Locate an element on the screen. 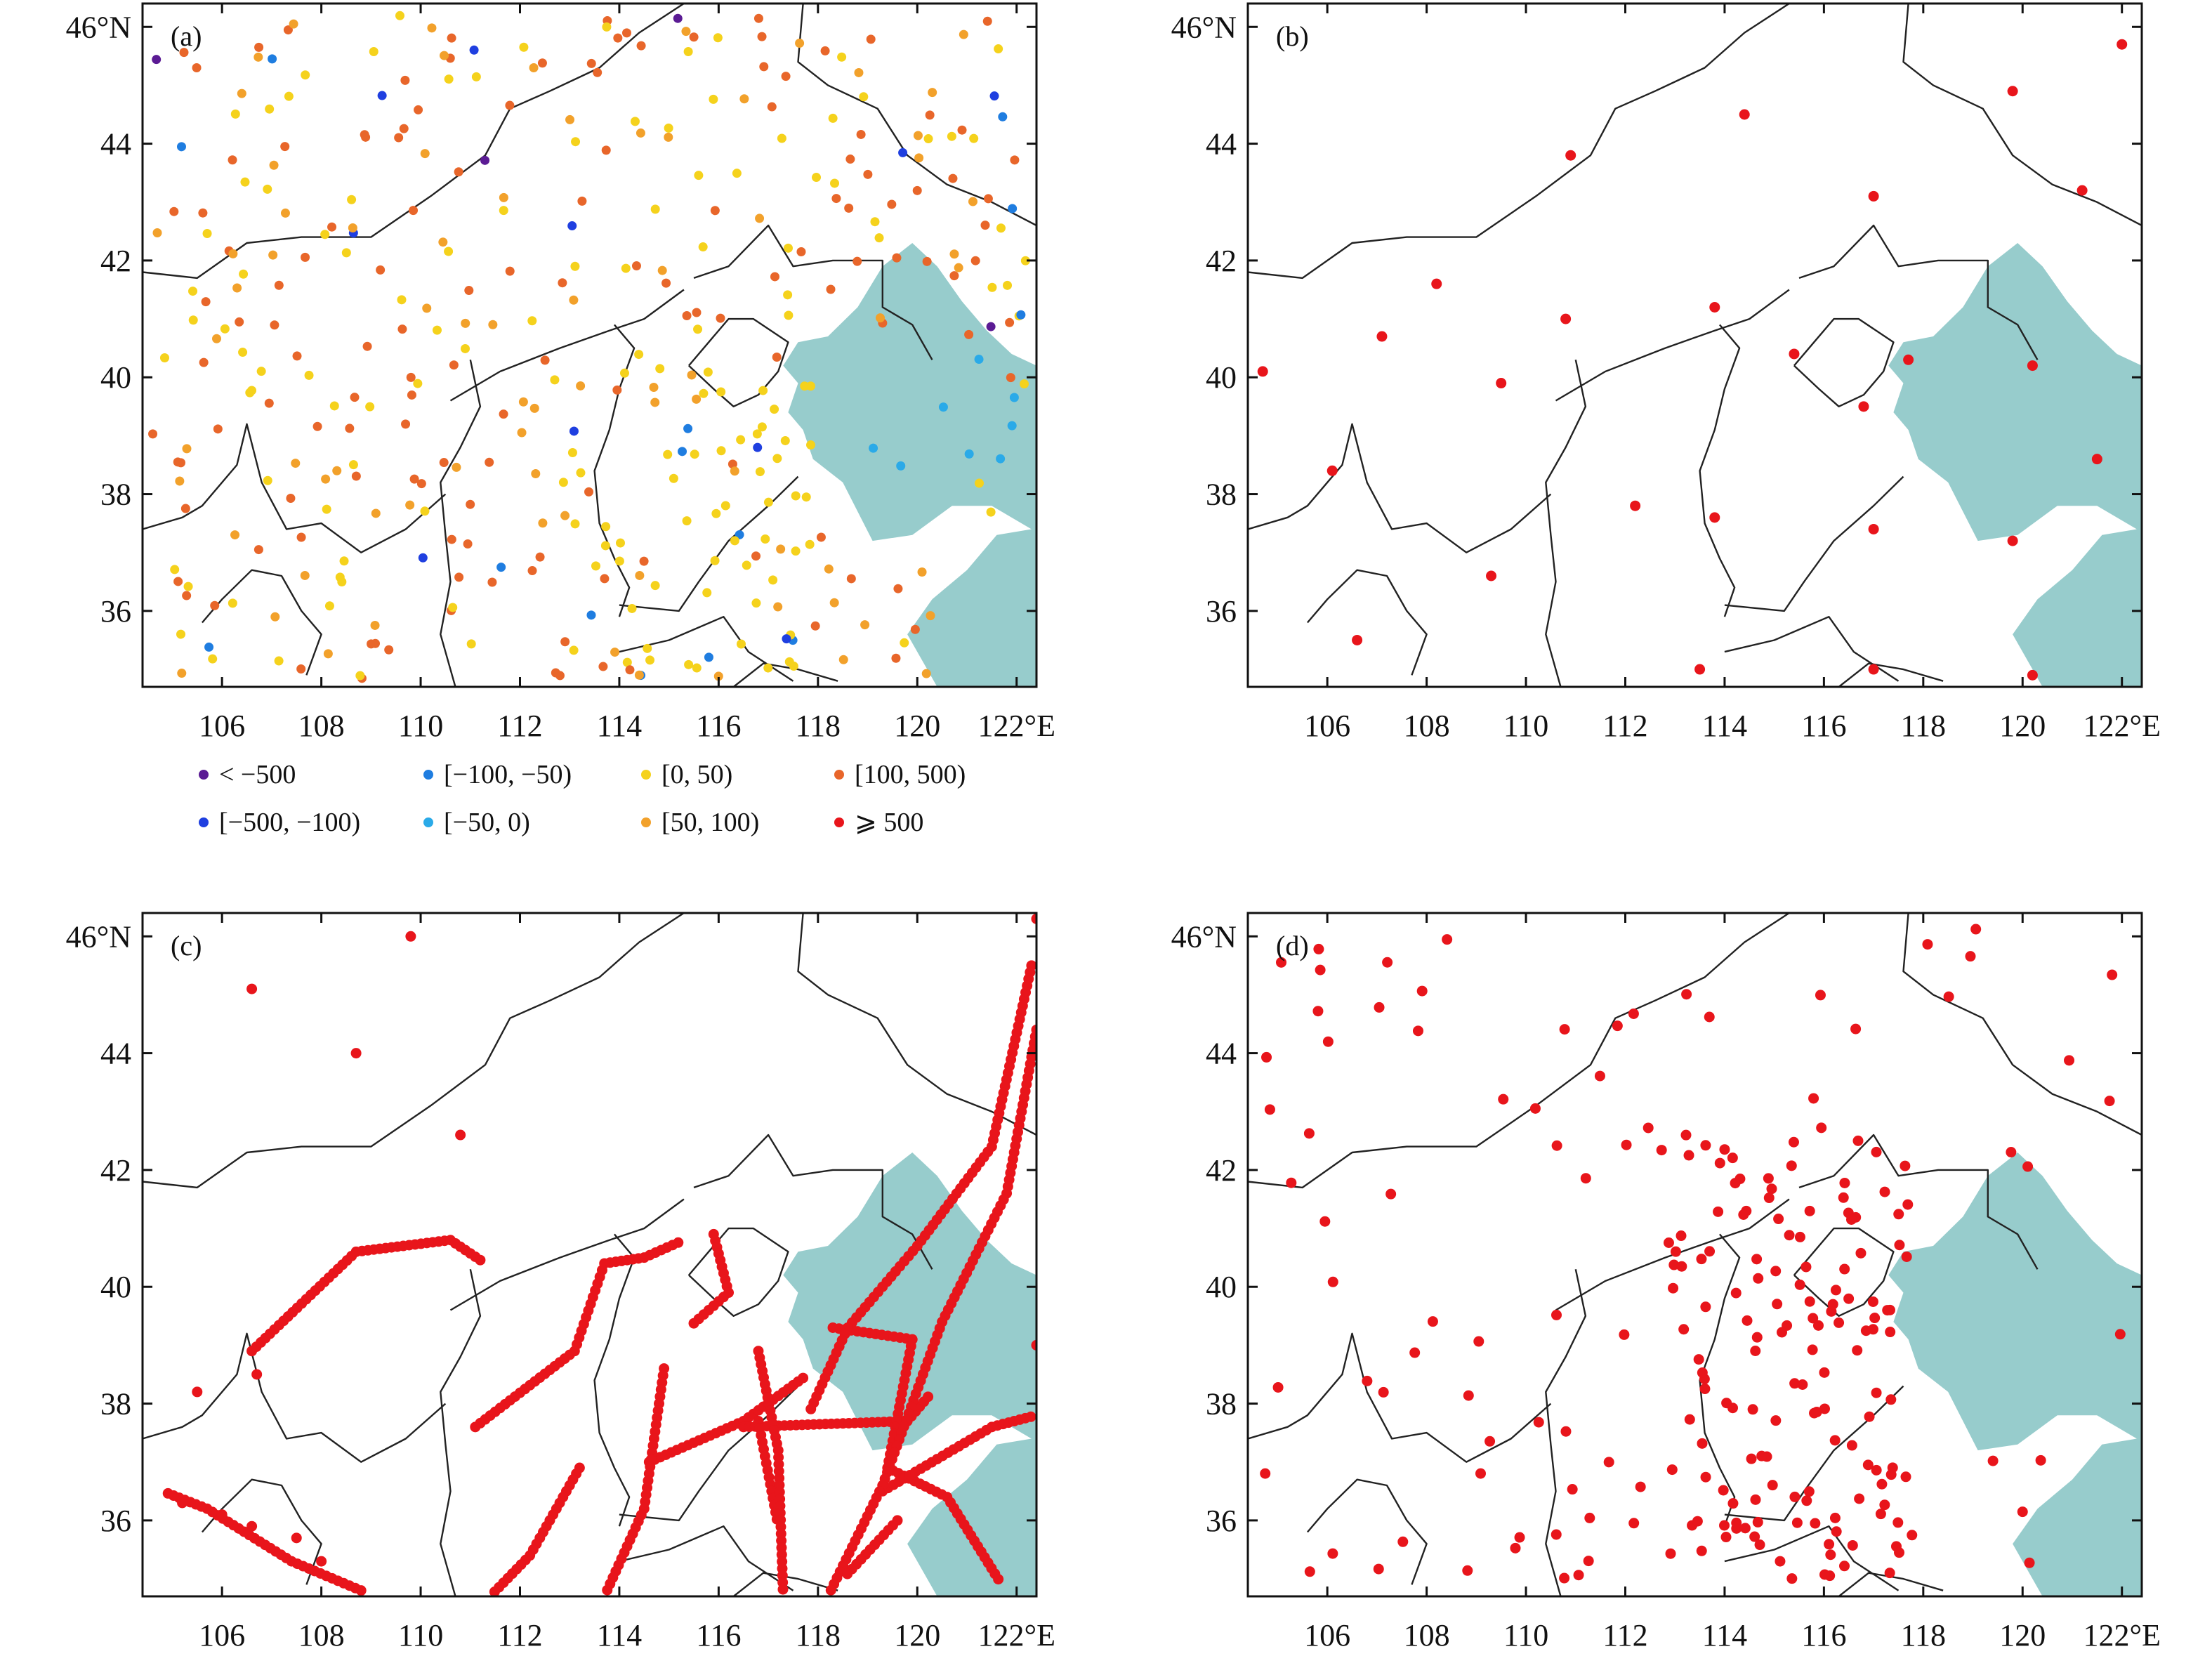 Image resolution: width=2212 pixels, height=1675 pixels. x-tick-label: 106 is located at coordinates (1327, 1635).